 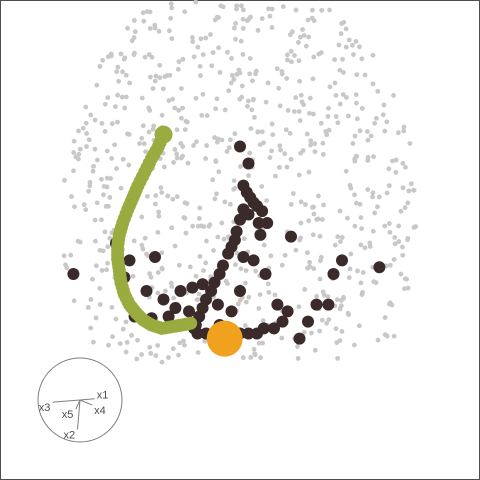 What do you see at coordinates (86, 402) in the screenshot?
I see `axes-guide-line` at bounding box center [86, 402].